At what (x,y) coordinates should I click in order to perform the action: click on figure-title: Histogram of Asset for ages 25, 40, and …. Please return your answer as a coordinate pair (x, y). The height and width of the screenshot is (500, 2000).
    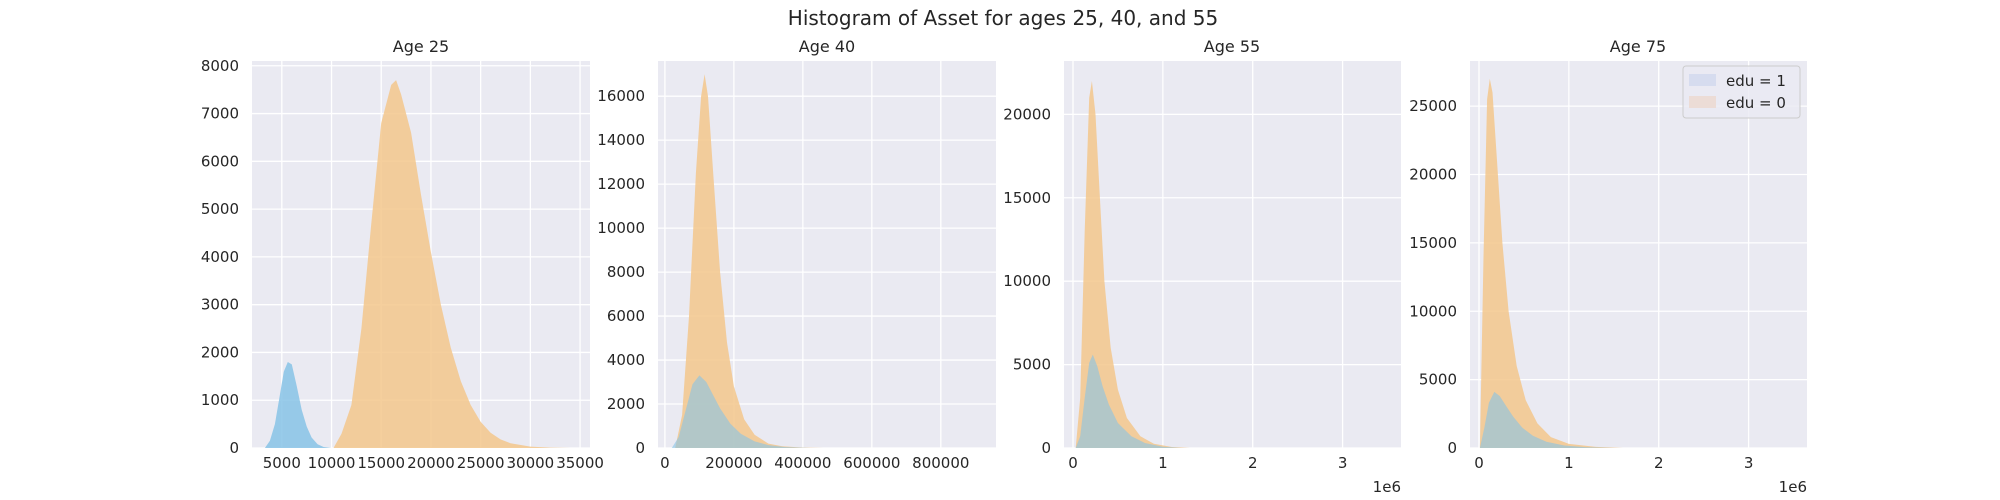
    Looking at the image, I should click on (1003, 18).